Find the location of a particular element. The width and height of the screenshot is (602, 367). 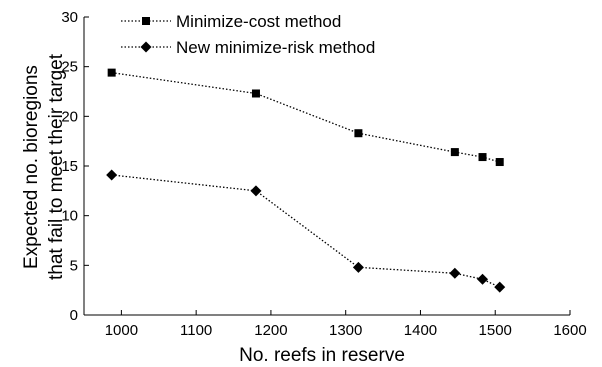

y-tick-label: 15 is located at coordinates (69, 166).